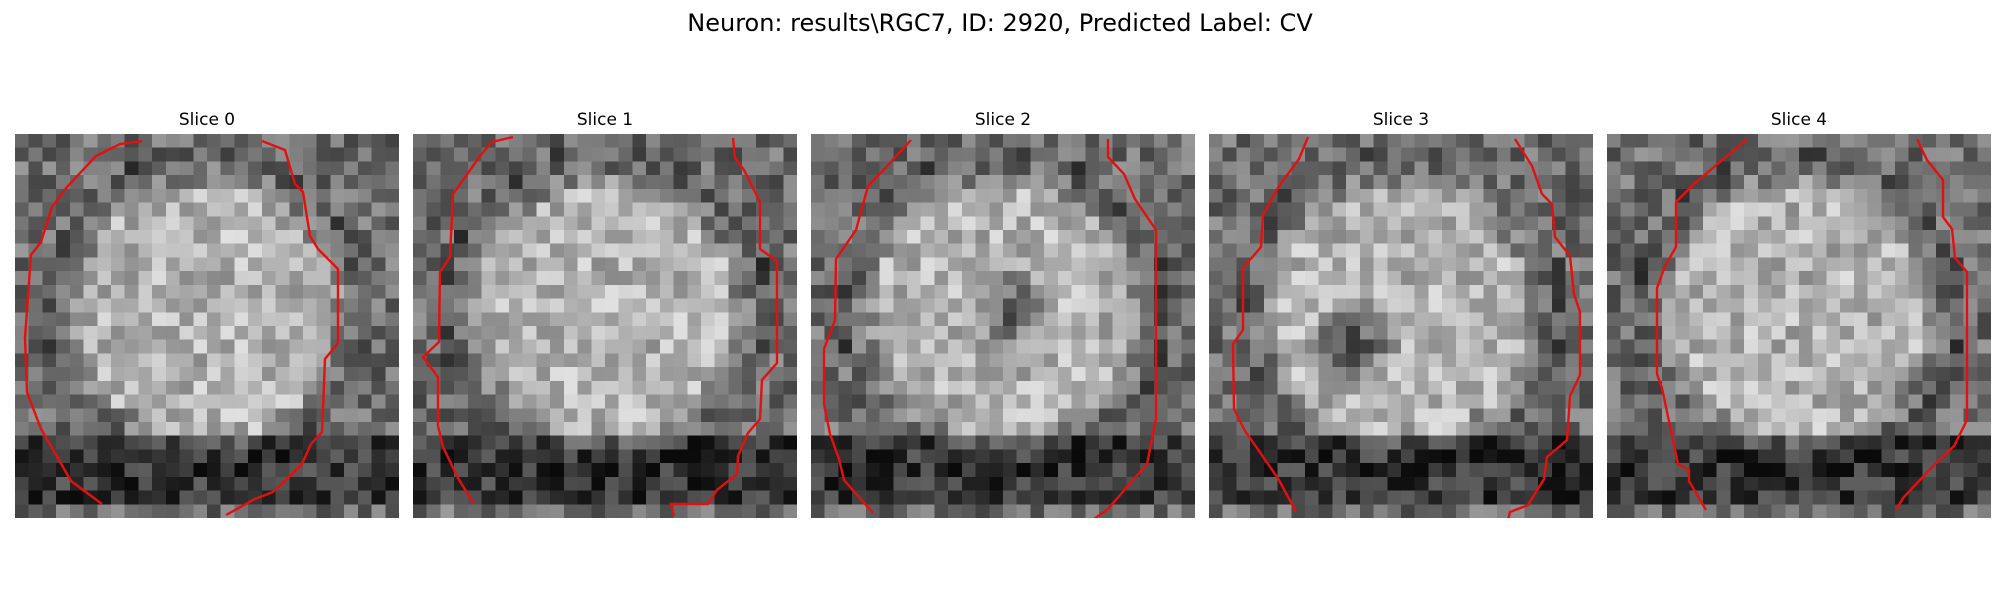  I want to click on slice-1-image, so click(605, 326).